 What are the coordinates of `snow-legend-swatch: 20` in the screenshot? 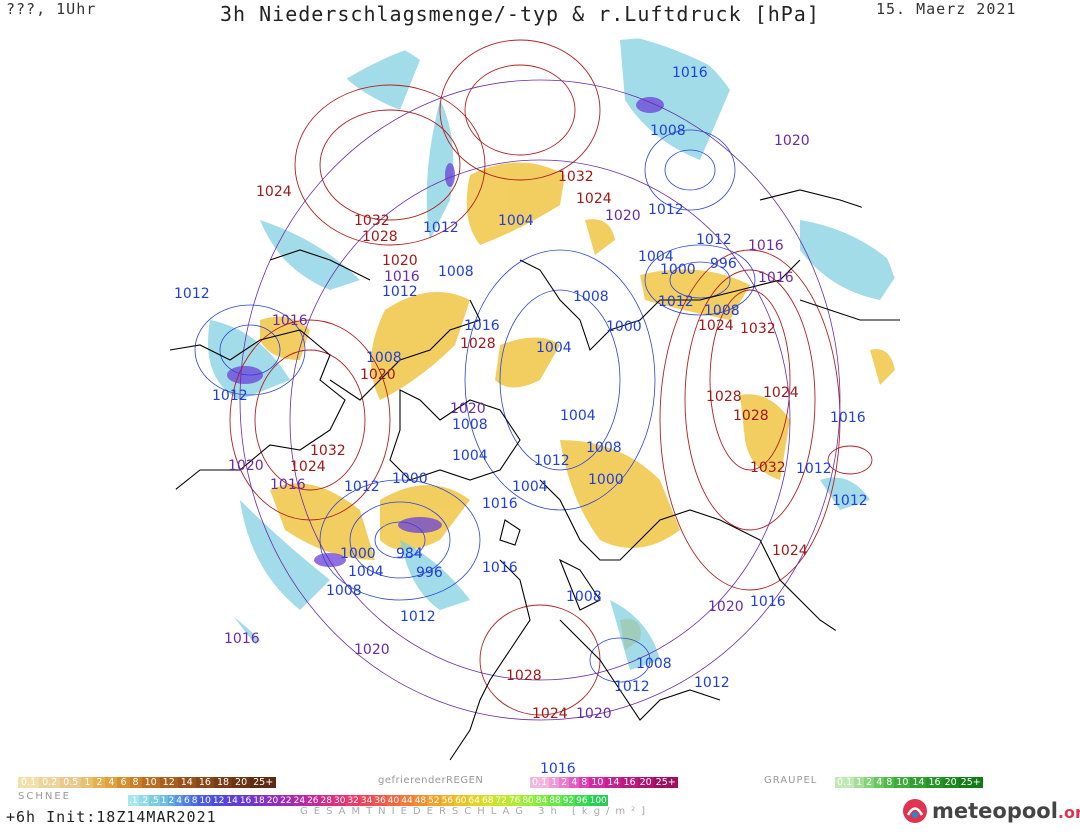 It's located at (241, 782).